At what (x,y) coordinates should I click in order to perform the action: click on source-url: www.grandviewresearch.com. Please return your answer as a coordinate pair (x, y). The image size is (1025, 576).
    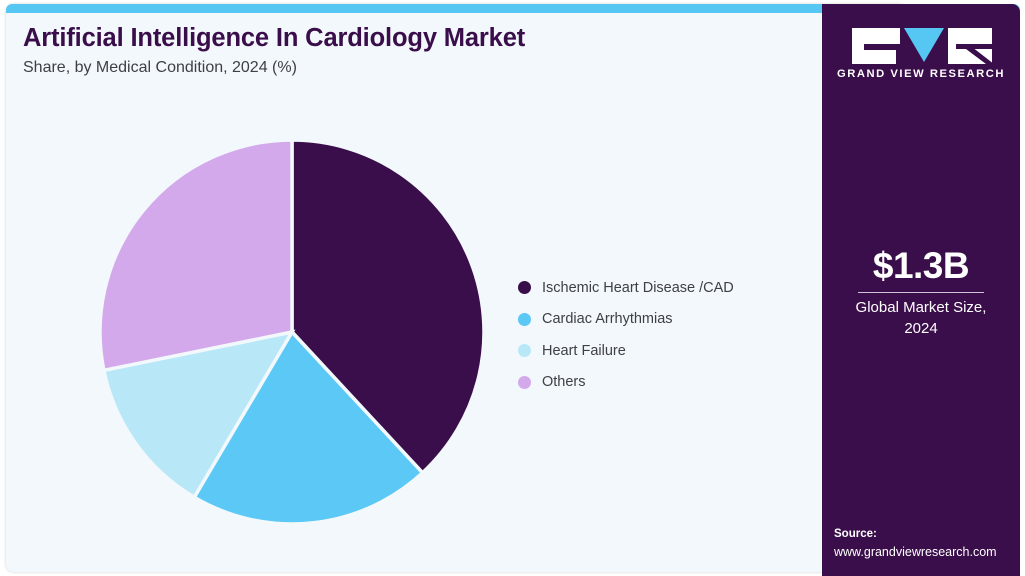
    Looking at the image, I should click on (915, 552).